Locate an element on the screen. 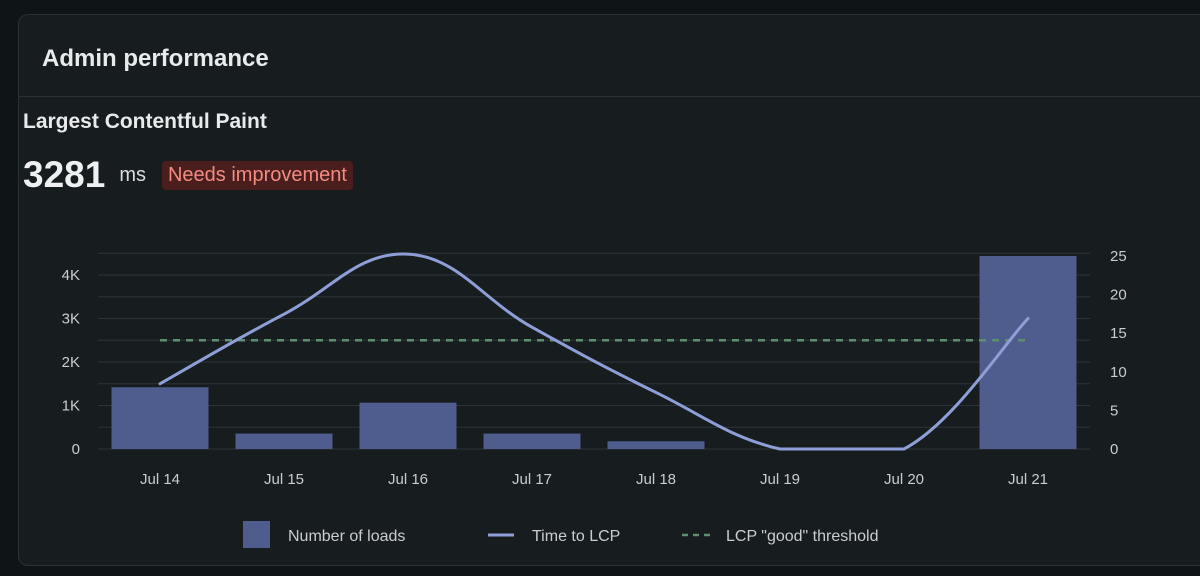  legend-label-threshold: LCP "good" threshold is located at coordinates (802, 536).